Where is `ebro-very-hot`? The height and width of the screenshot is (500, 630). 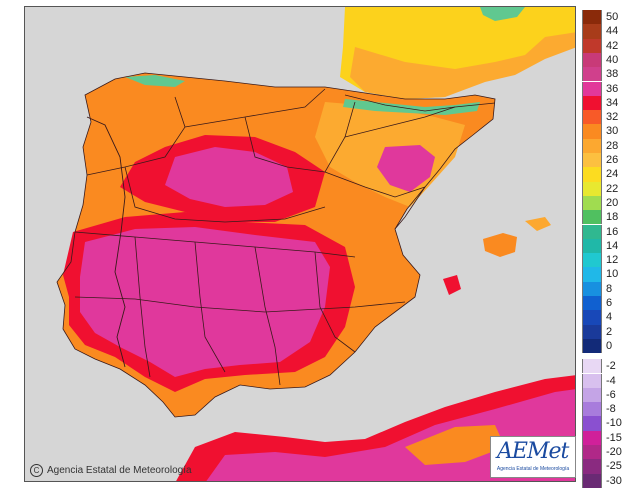 ebro-very-hot is located at coordinates (406, 168).